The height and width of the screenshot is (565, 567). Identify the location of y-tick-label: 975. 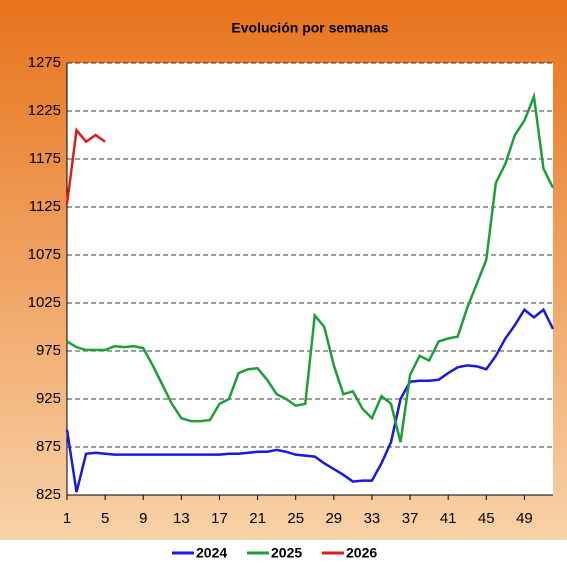
(48, 350).